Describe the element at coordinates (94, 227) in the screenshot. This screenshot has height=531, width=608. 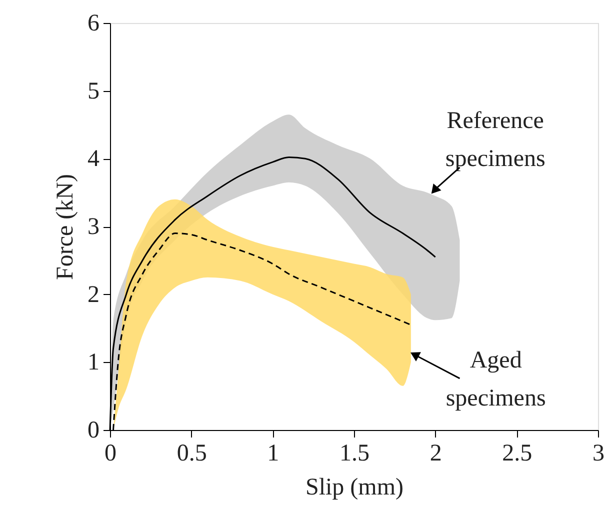
I see `y-tick-label: 3` at that location.